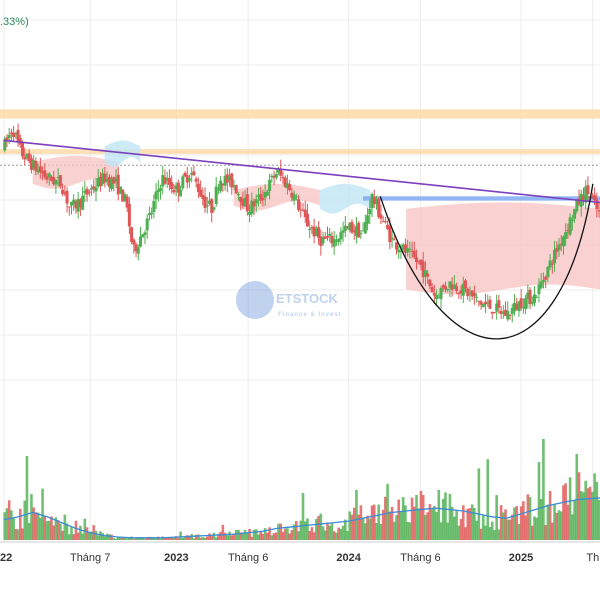  Describe the element at coordinates (301, 518) in the screenshot. I see `volume-moving-average` at that location.